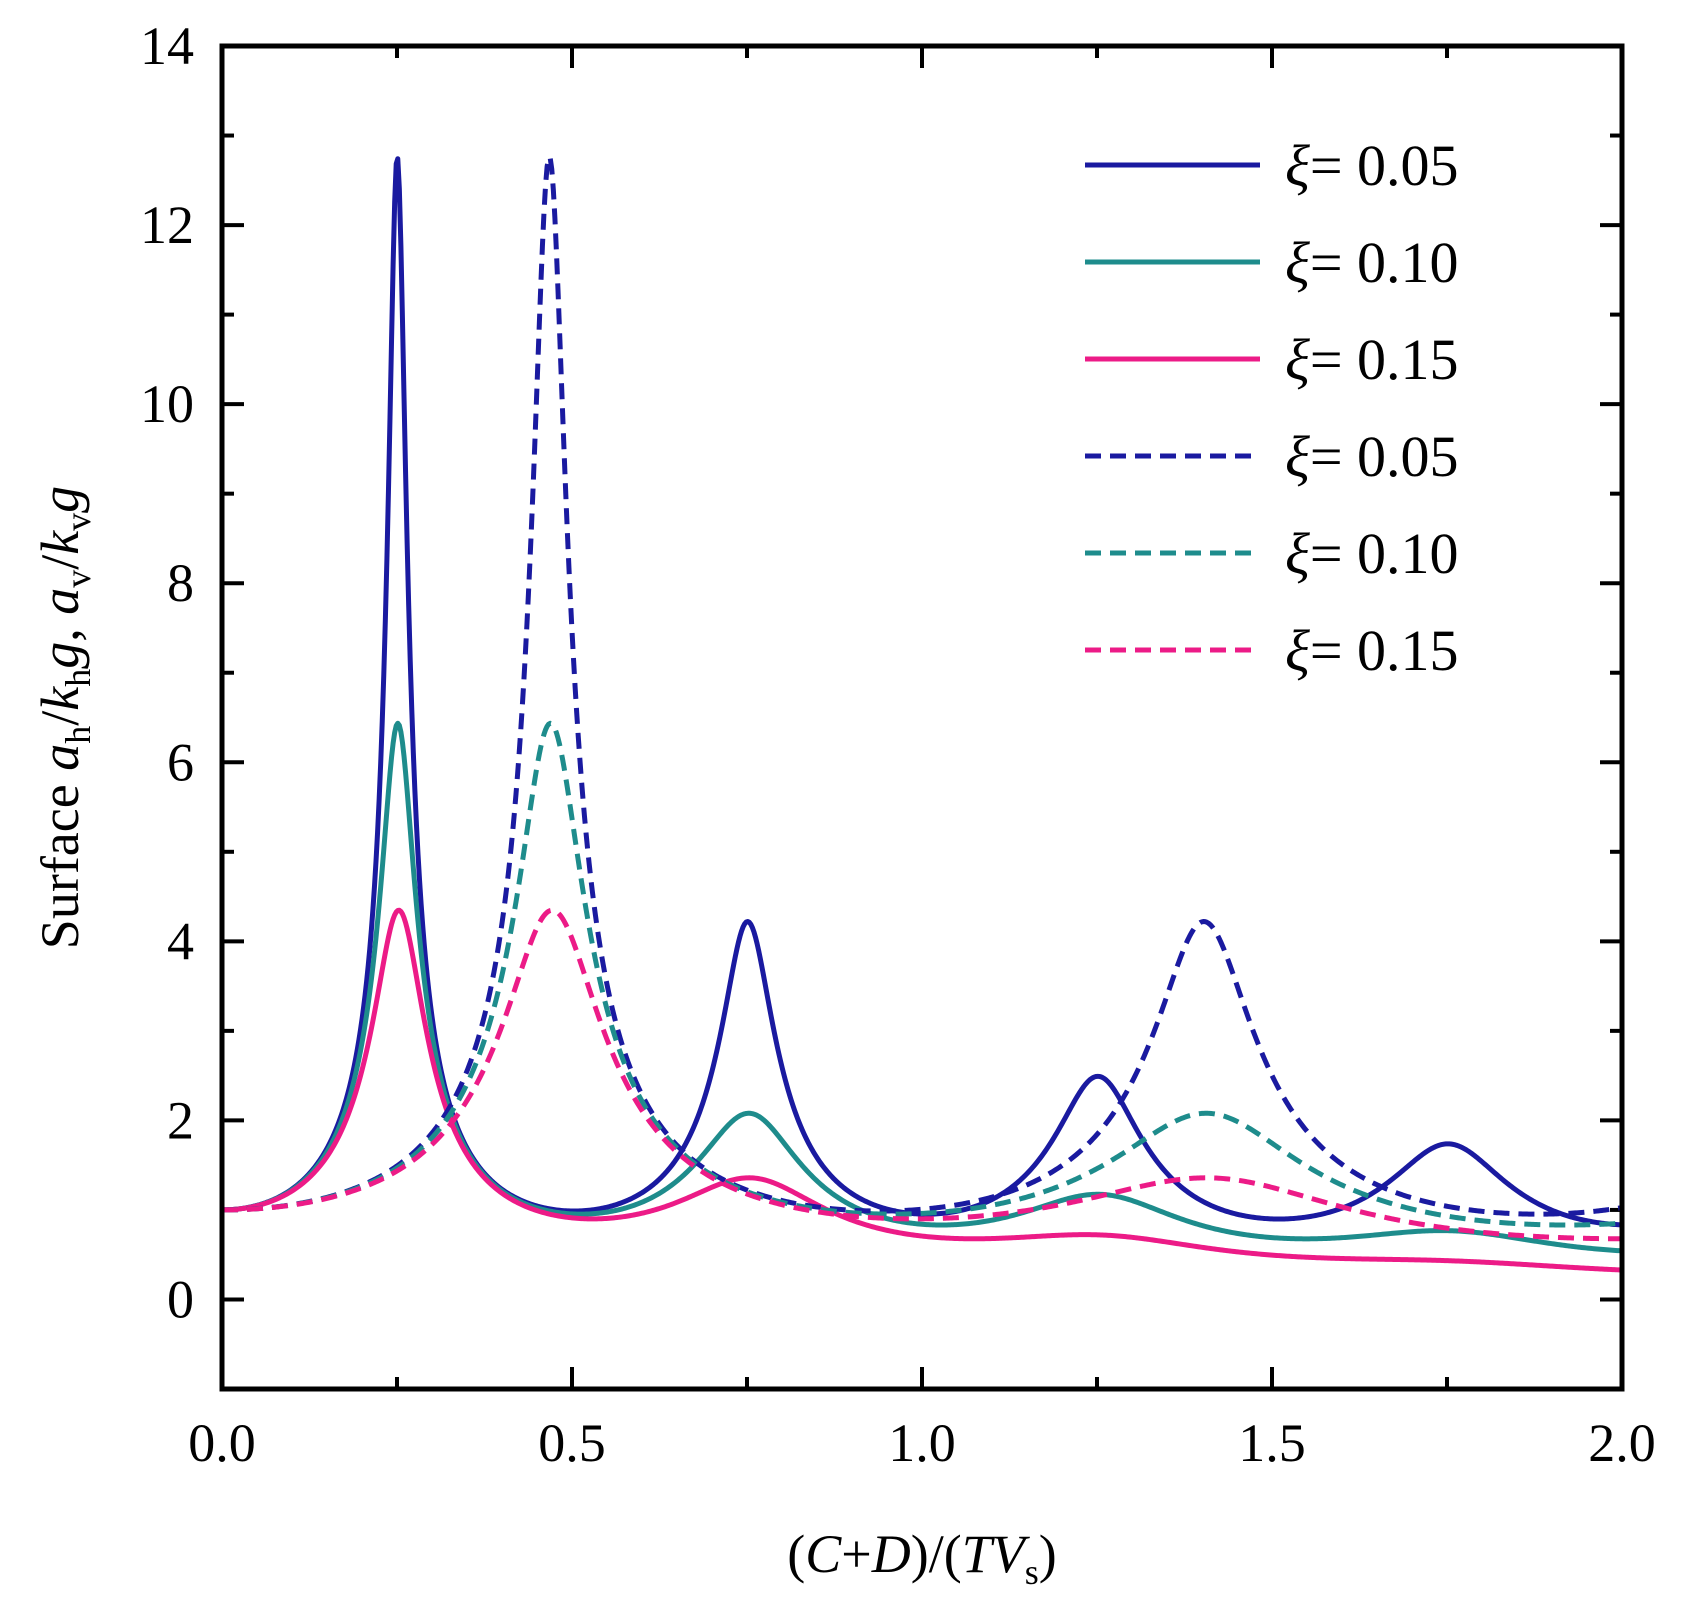  What do you see at coordinates (64, 717) in the screenshot?
I see `y-axis-title: Surface ah/khg, av/kvg` at bounding box center [64, 717].